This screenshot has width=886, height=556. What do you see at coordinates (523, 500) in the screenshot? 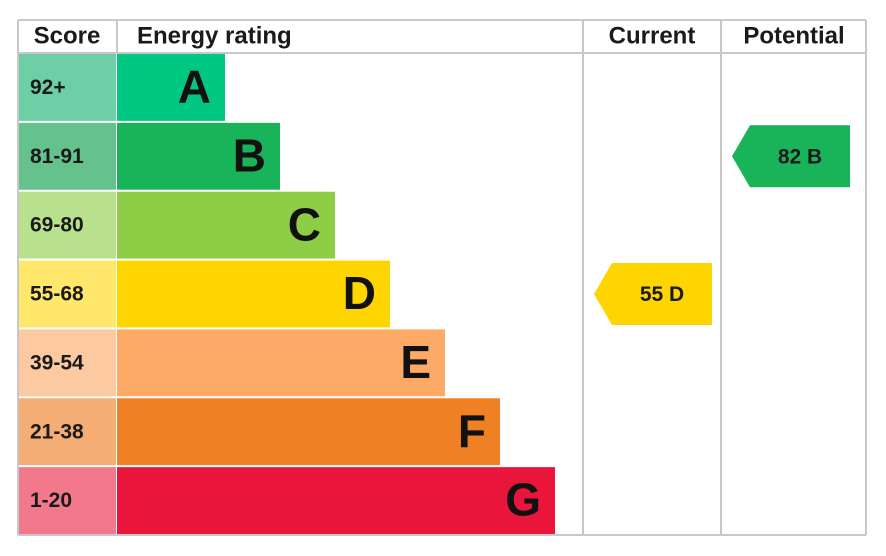
I see `rating-letter: G` at bounding box center [523, 500].